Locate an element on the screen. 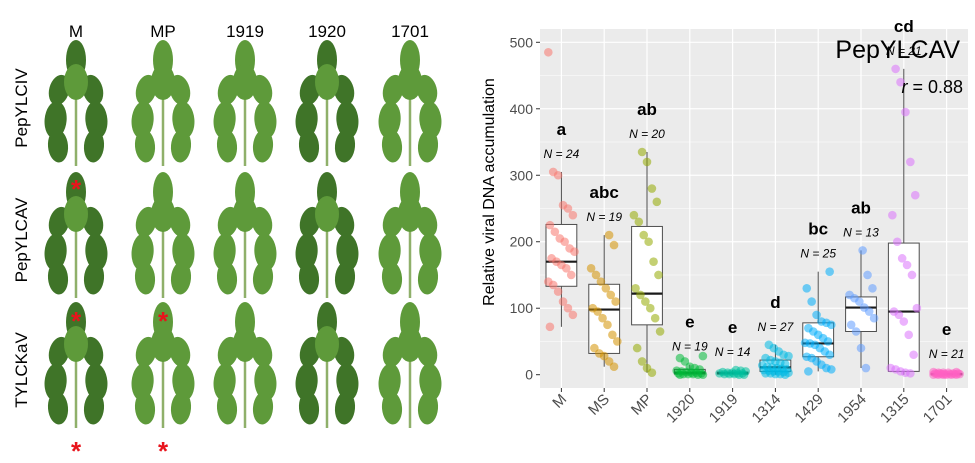 The height and width of the screenshot is (463, 975). points-1919 is located at coordinates (732, 372).